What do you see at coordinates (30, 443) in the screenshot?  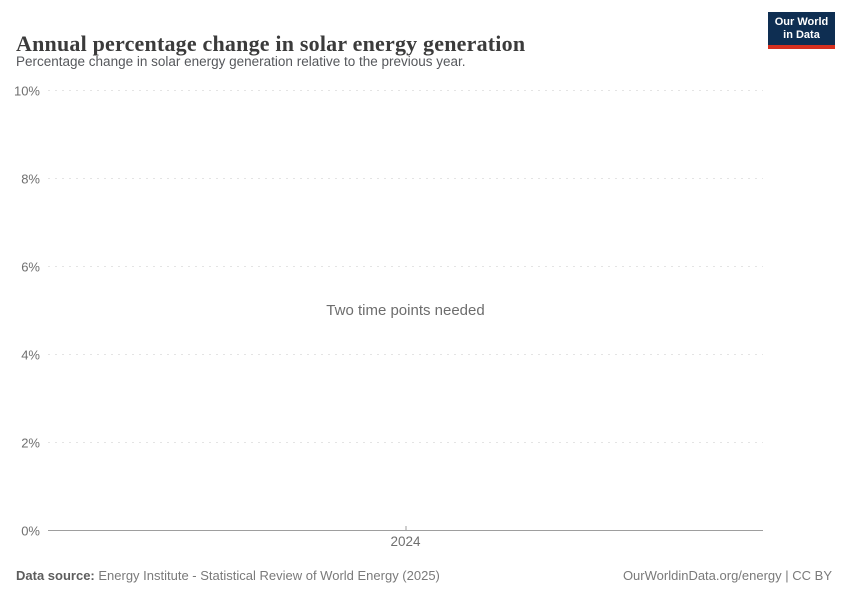 I see `y-tick-label: 2%` at bounding box center [30, 443].